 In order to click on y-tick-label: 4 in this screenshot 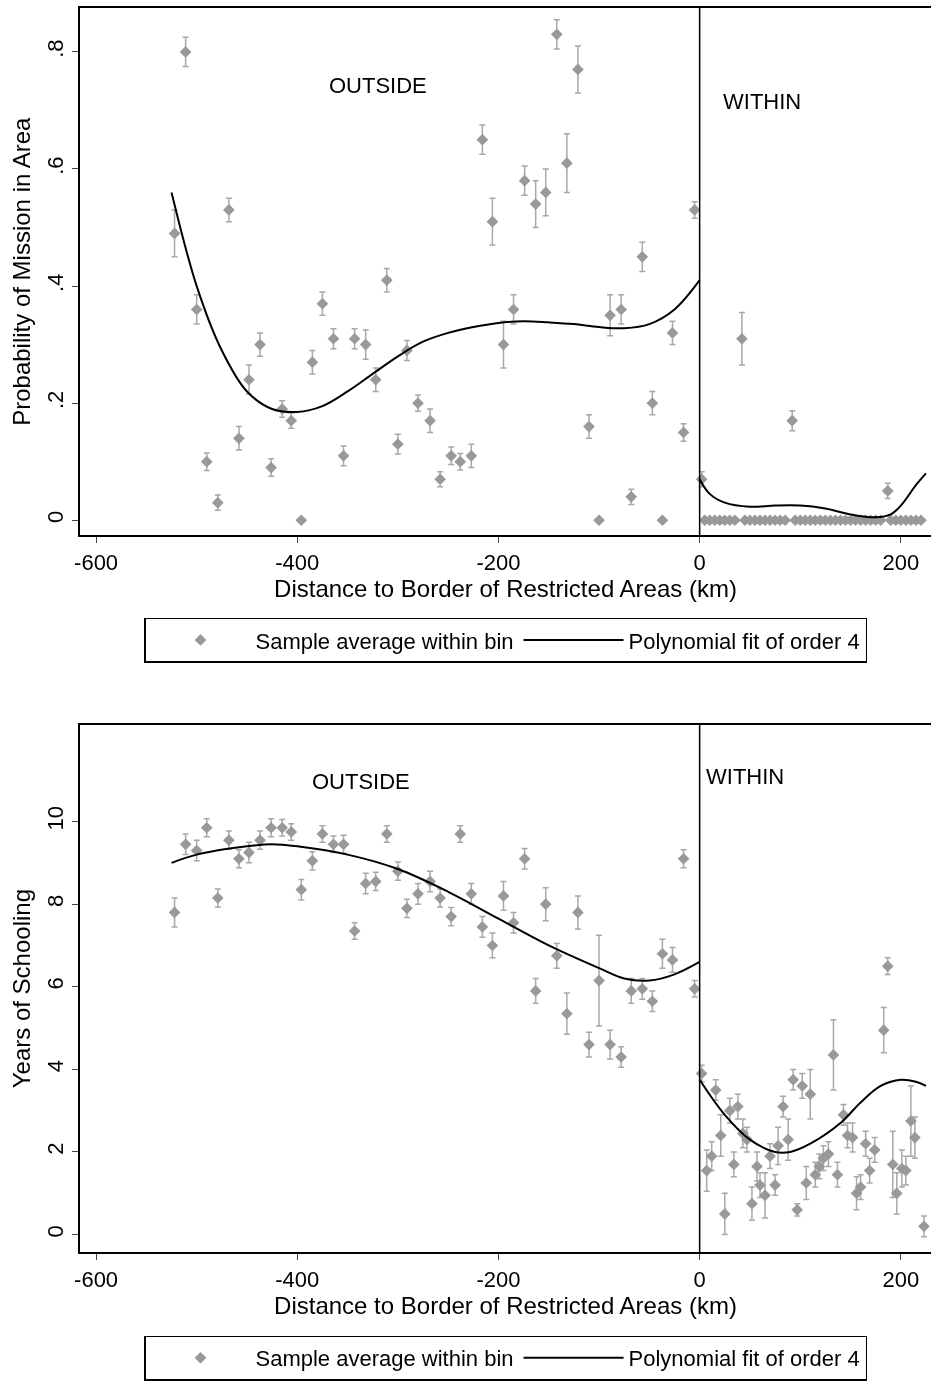, I will do `click(56, 1066)`.